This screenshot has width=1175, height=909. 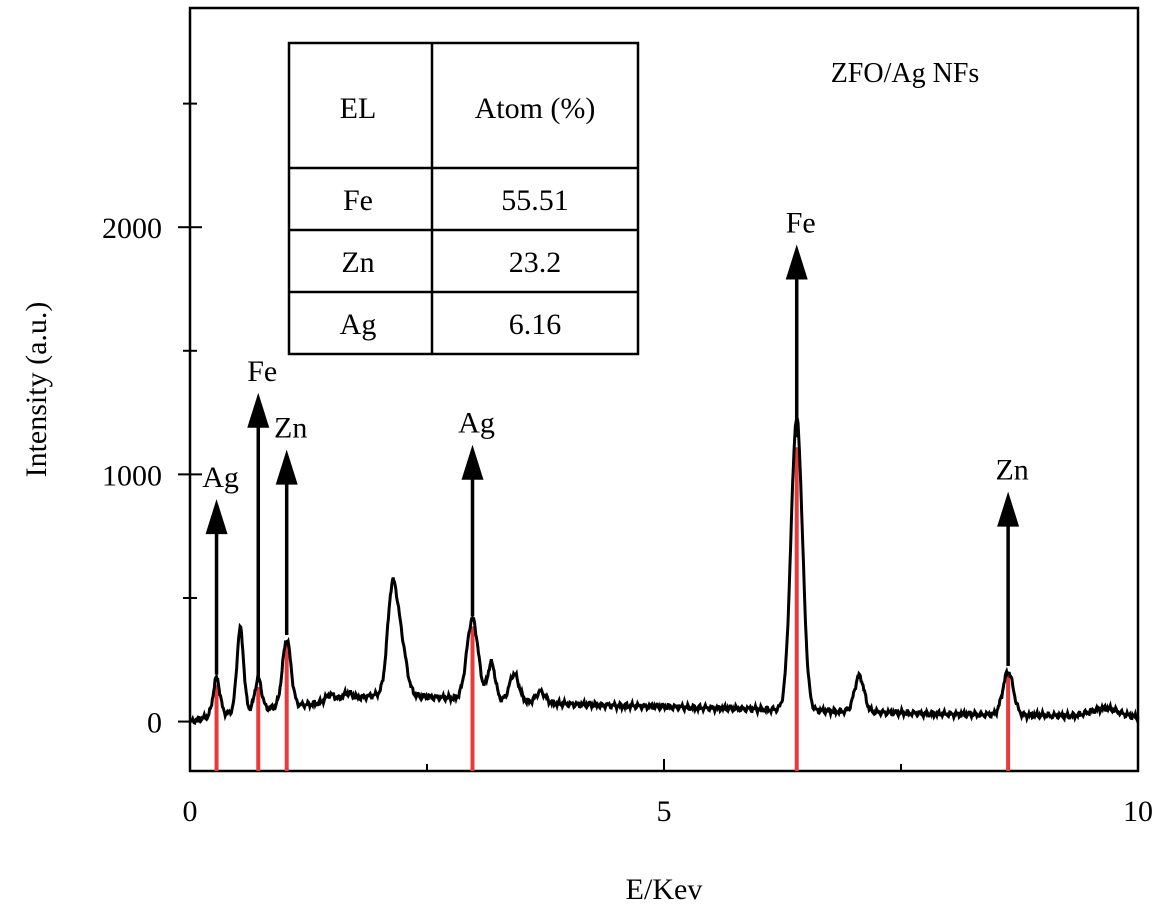 I want to click on y-tick-label: 2000, so click(x=132, y=228).